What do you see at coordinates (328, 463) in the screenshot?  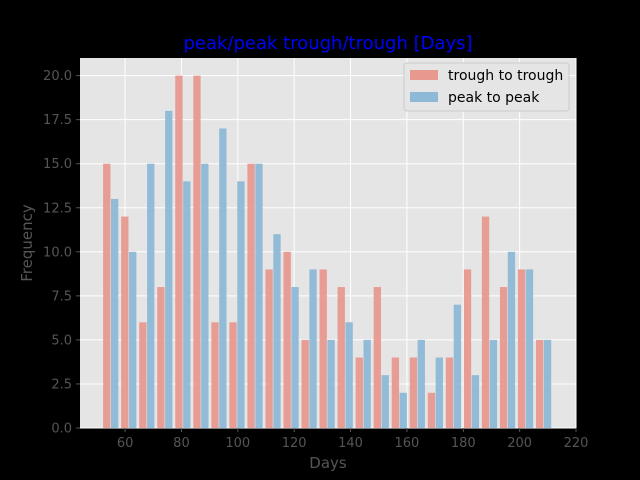 I see `x-axis-label: Days` at bounding box center [328, 463].